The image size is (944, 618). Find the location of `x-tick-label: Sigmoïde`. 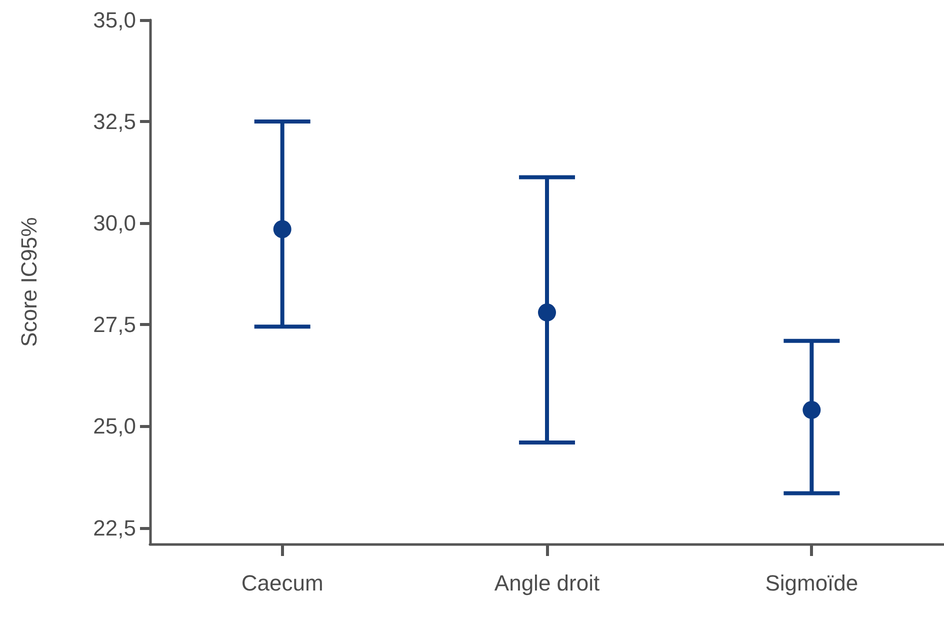

x-tick-label: Sigmoïde is located at coordinates (811, 583).